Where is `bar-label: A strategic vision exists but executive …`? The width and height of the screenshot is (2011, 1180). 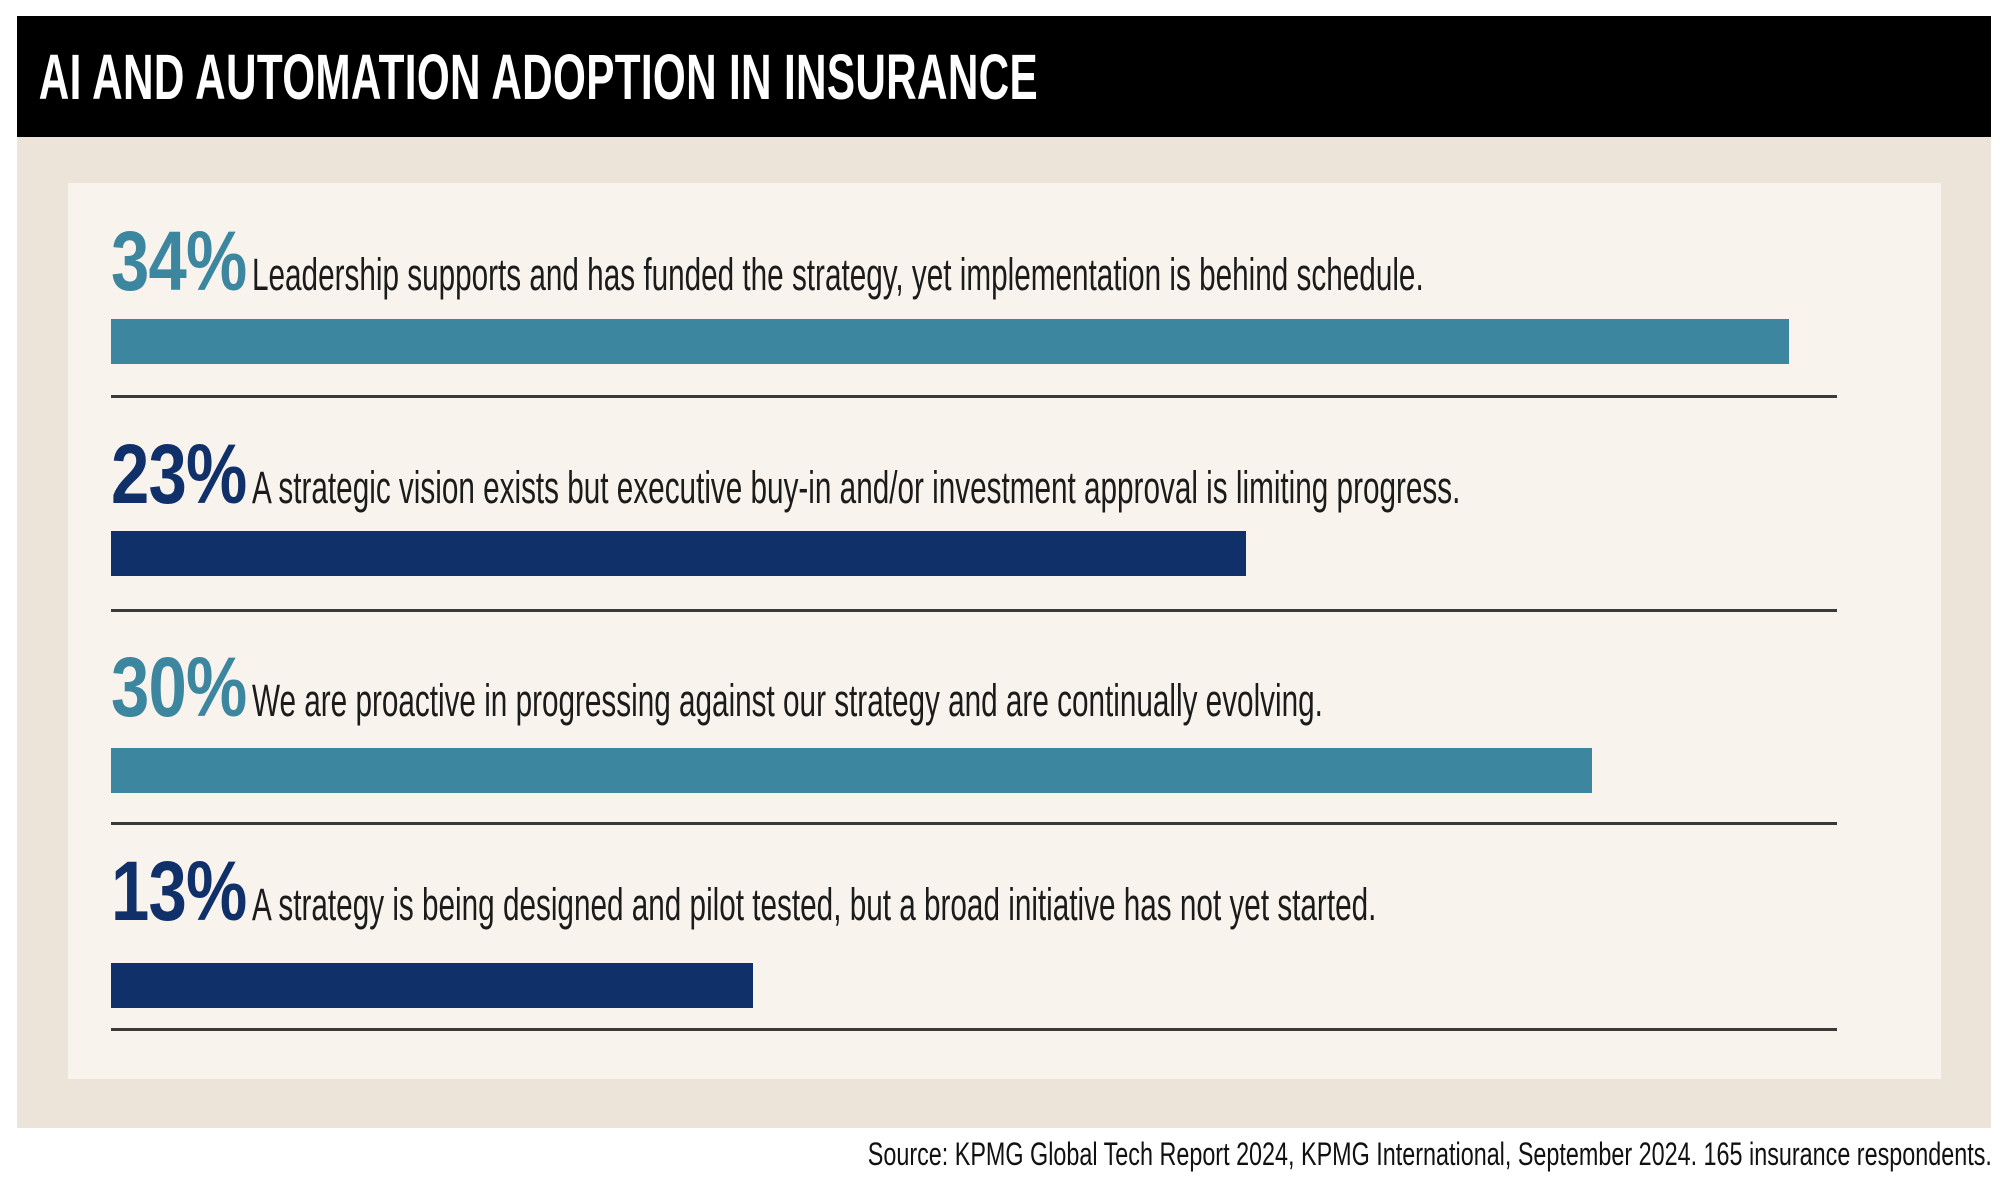
bar-label: A strategic vision exists but executive … is located at coordinates (856, 487).